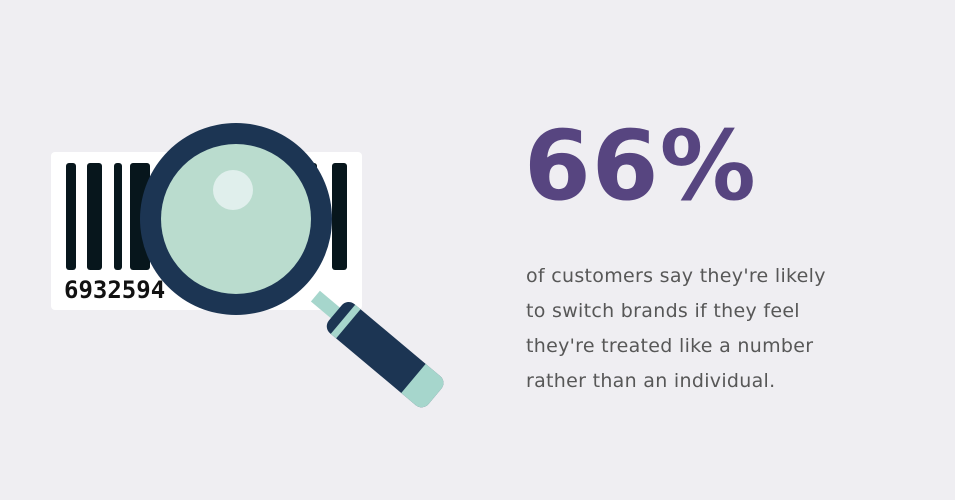 This screenshot has width=955, height=500. I want to click on description-line: rather than an individual., so click(651, 381).